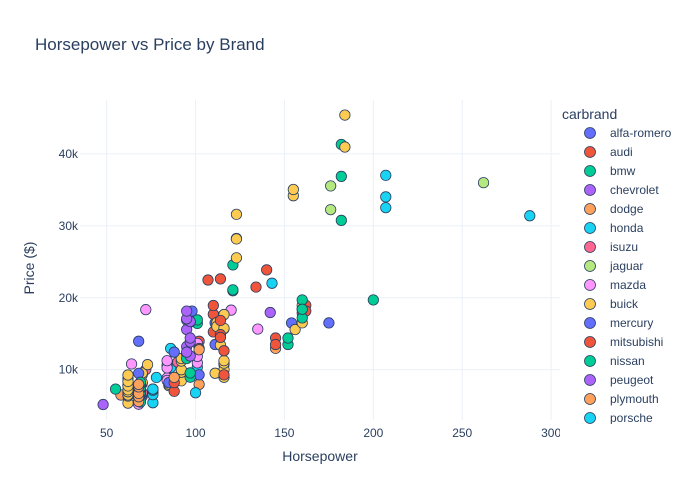 The image size is (700, 500). What do you see at coordinates (621, 399) in the screenshot?
I see `legend-item-plymouth: plymouth` at bounding box center [621, 399].